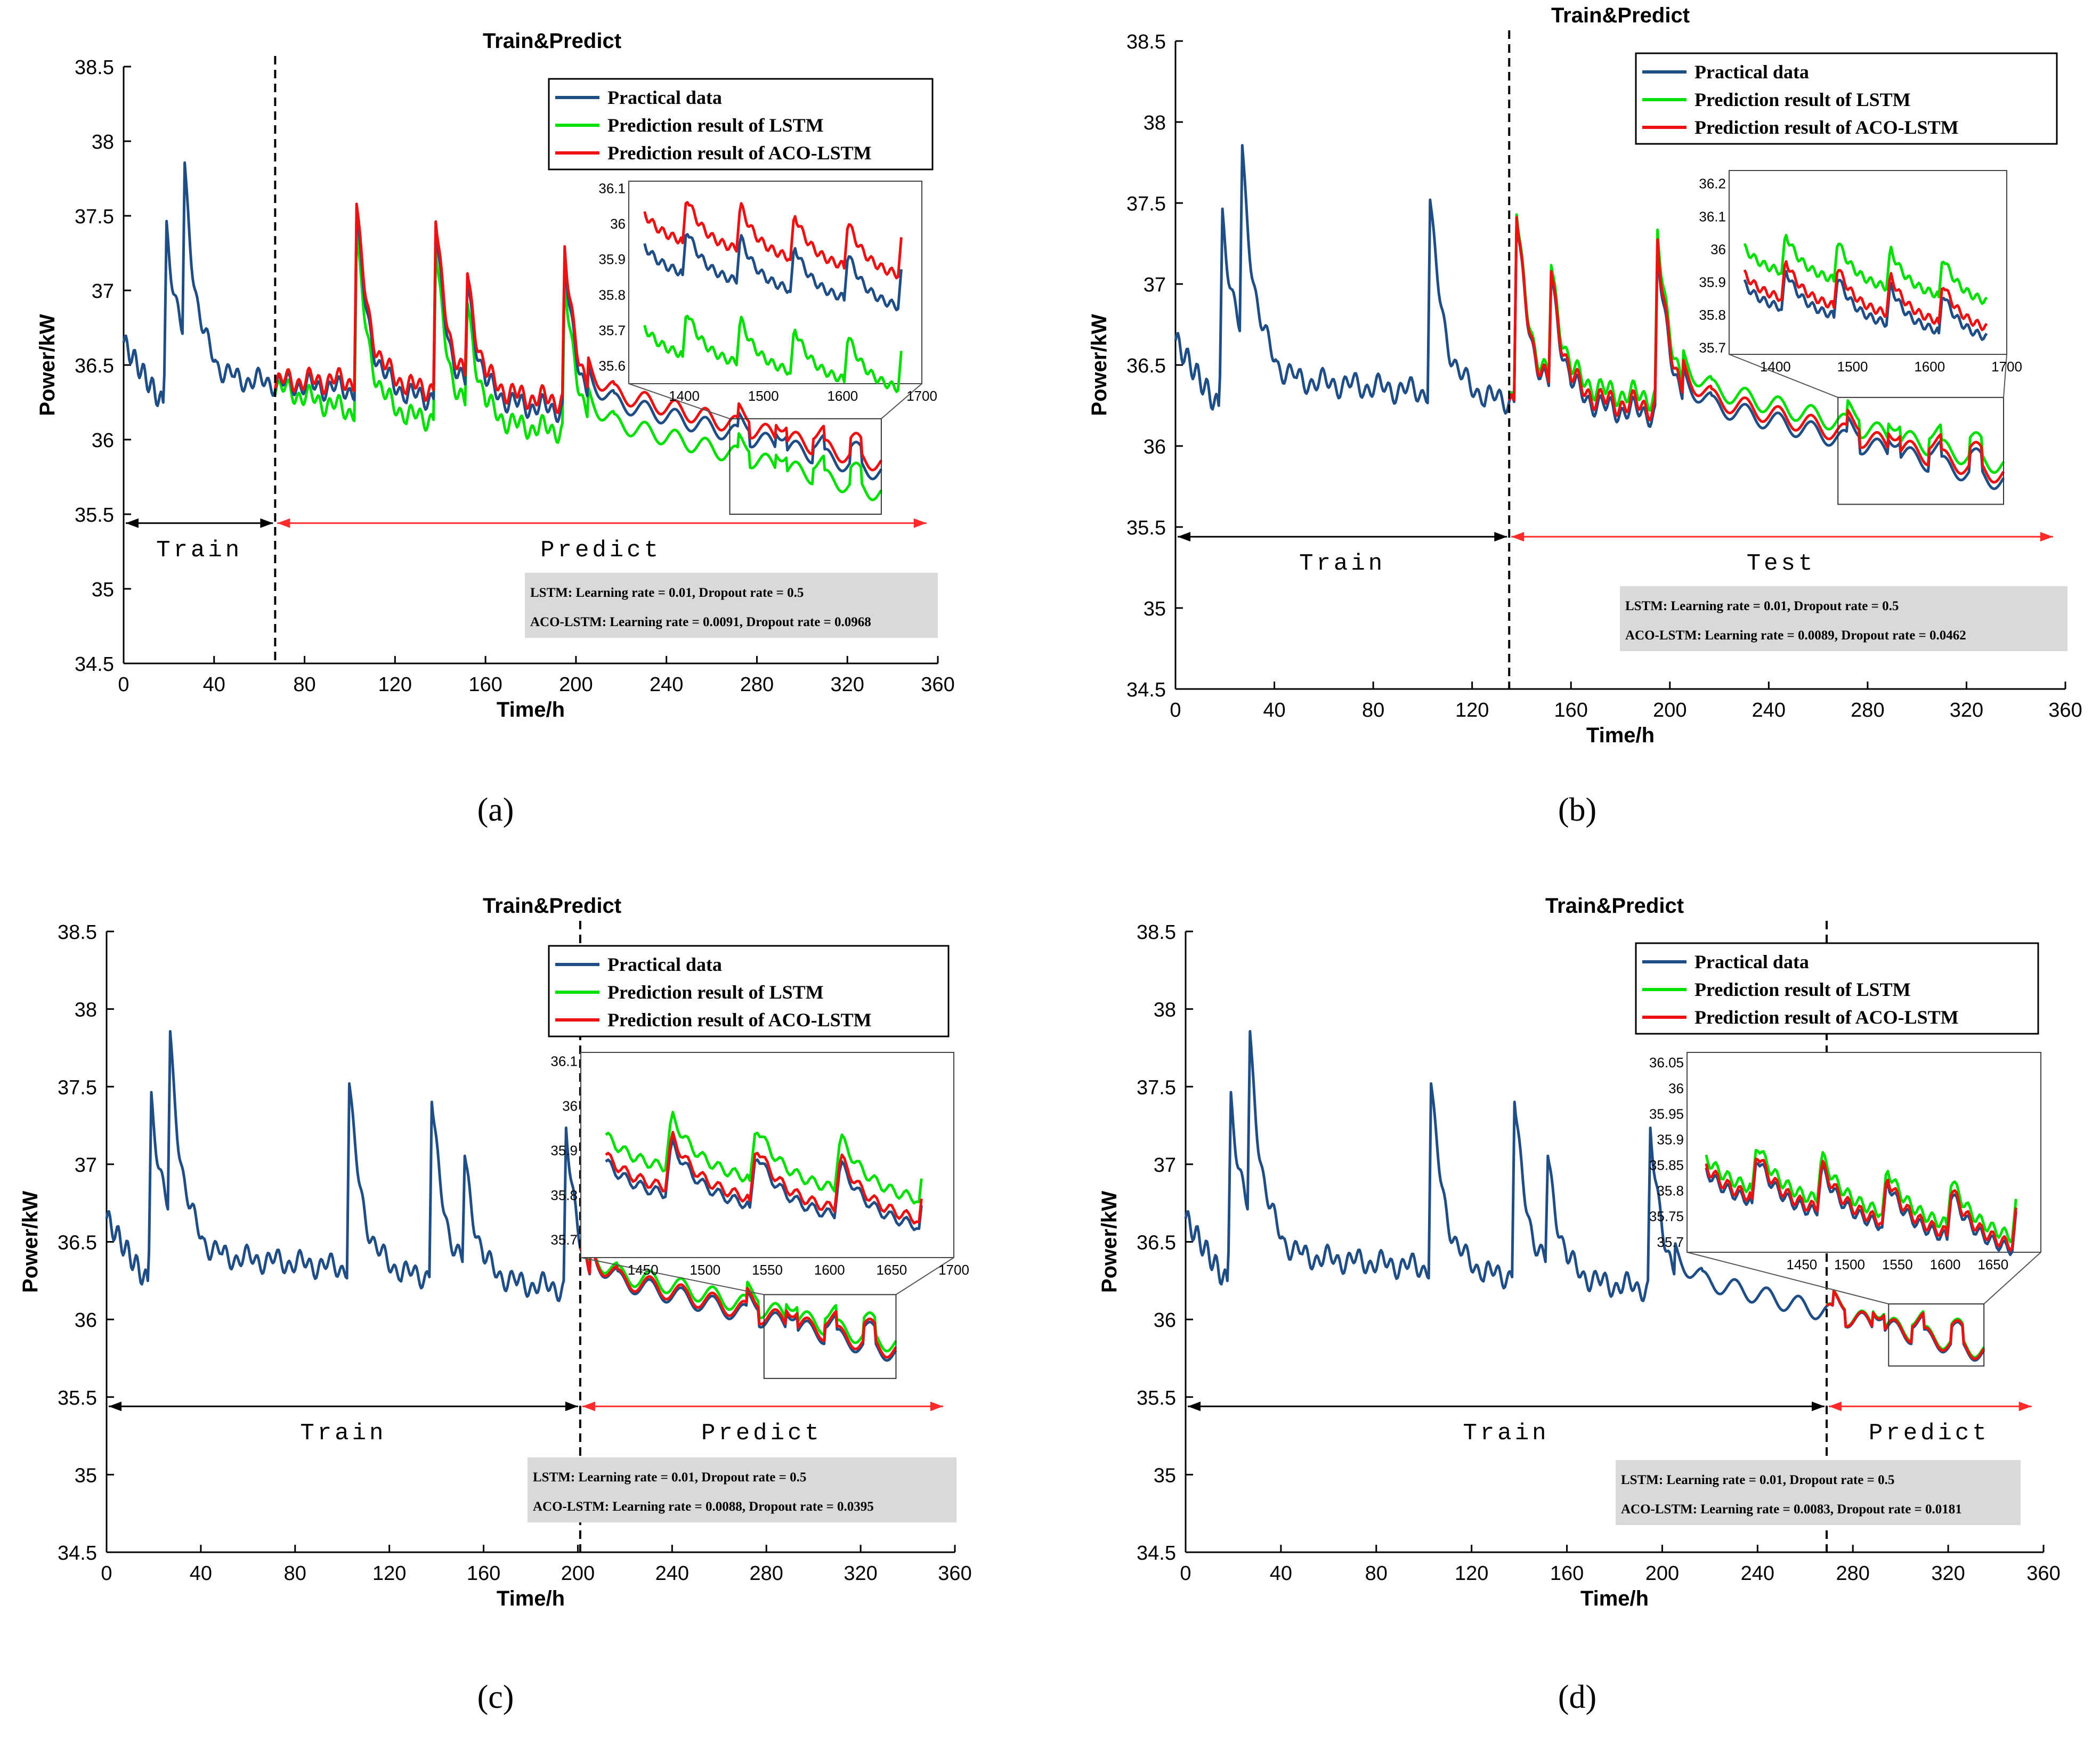 The height and width of the screenshot is (1751, 2100). What do you see at coordinates (124, 685) in the screenshot?
I see `x-tick-label: 0` at bounding box center [124, 685].